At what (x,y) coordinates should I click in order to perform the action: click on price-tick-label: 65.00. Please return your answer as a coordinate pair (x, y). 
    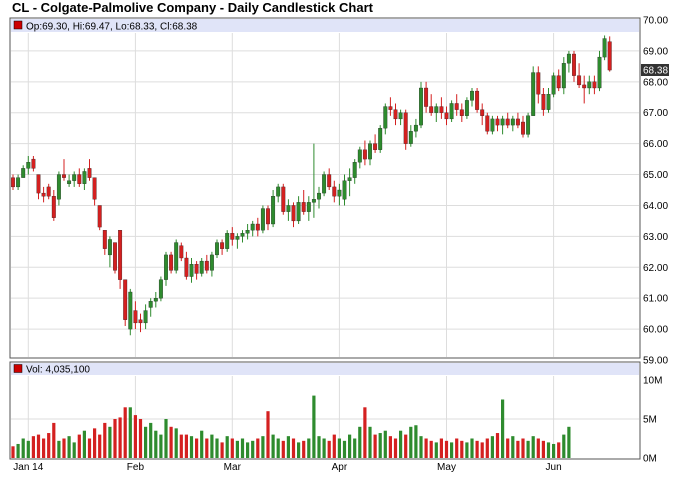
    Looking at the image, I should click on (655, 175).